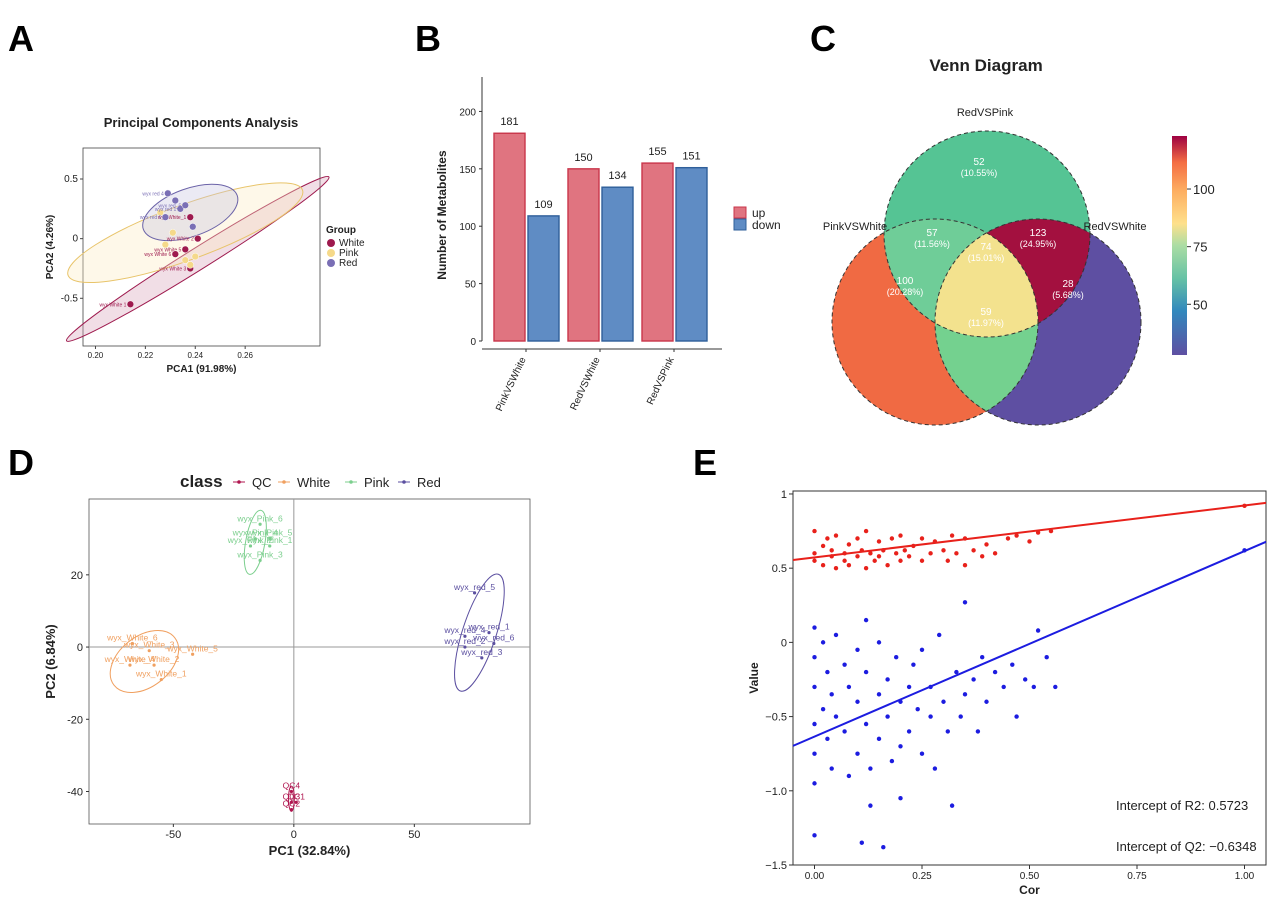  Describe the element at coordinates (297, 796) in the screenshot. I see `pca-d-point-label: QC1` at that location.